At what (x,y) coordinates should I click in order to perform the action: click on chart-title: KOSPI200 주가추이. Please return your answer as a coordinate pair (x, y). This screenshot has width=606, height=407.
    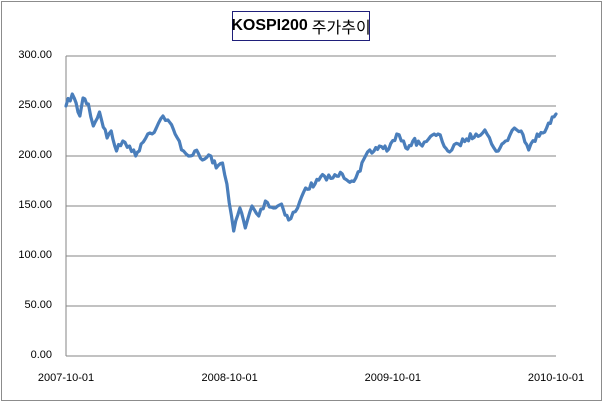
    Looking at the image, I should click on (301, 26).